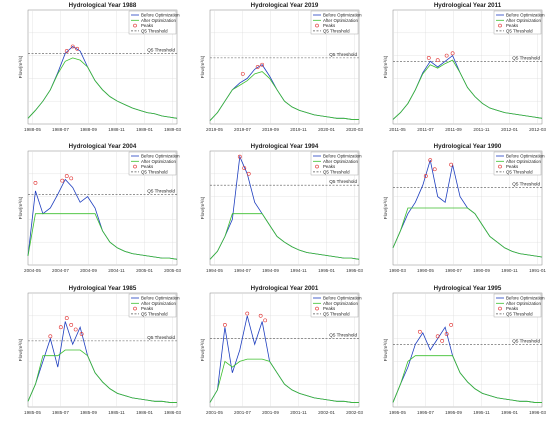  Describe the element at coordinates (270, 129) in the screenshot. I see `x-tick-label: 2019-09` at that location.